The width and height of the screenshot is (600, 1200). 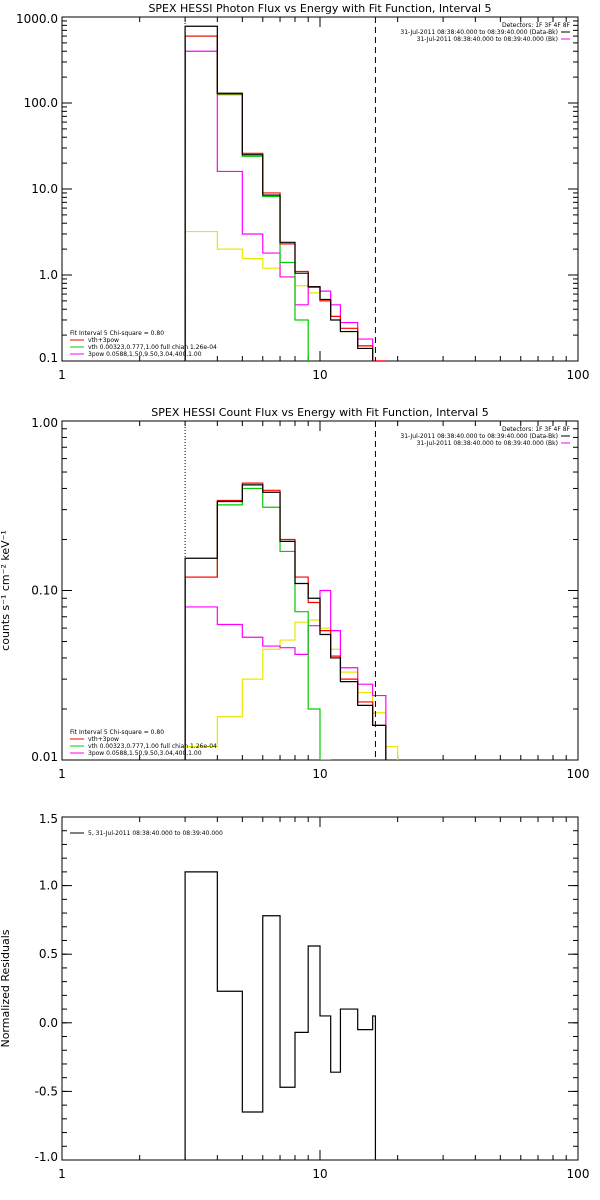 What do you see at coordinates (41, 103) in the screenshot?
I see `y-tick-label: 100.0` at bounding box center [41, 103].